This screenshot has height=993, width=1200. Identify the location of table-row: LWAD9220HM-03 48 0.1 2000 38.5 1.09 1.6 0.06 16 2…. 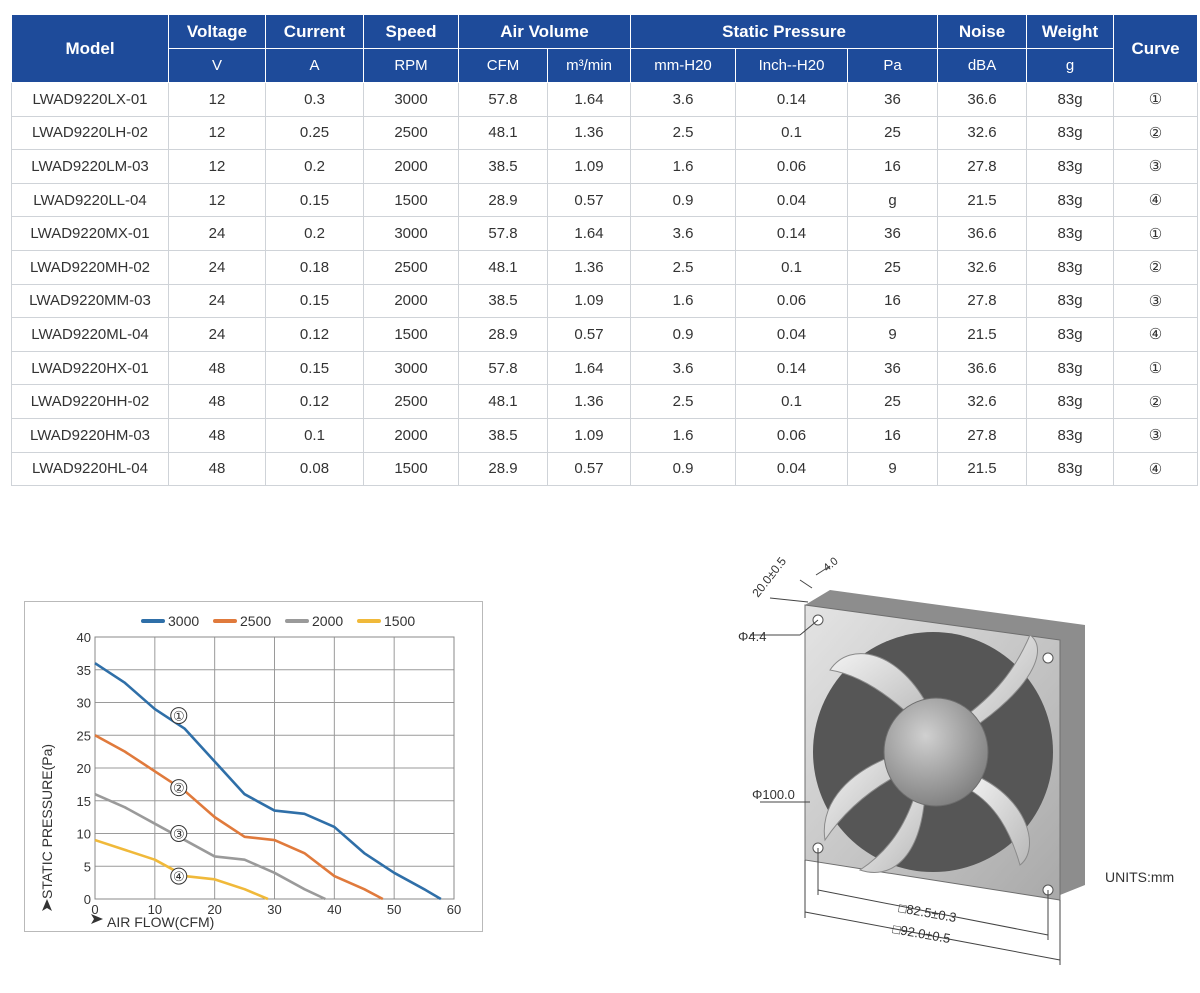
(605, 435).